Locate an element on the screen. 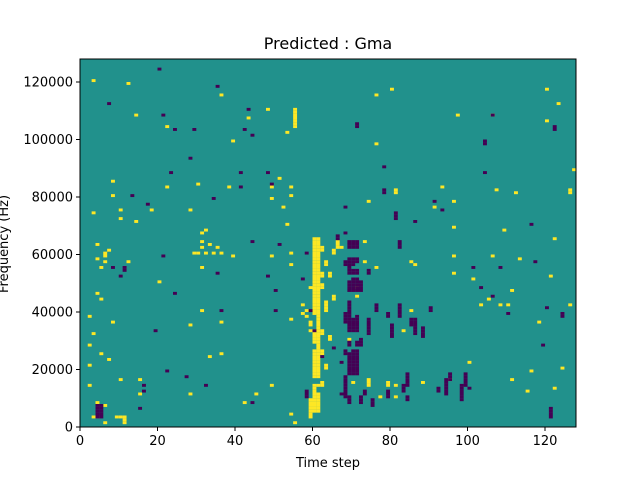  x-tick-label: 20 is located at coordinates (157, 441).